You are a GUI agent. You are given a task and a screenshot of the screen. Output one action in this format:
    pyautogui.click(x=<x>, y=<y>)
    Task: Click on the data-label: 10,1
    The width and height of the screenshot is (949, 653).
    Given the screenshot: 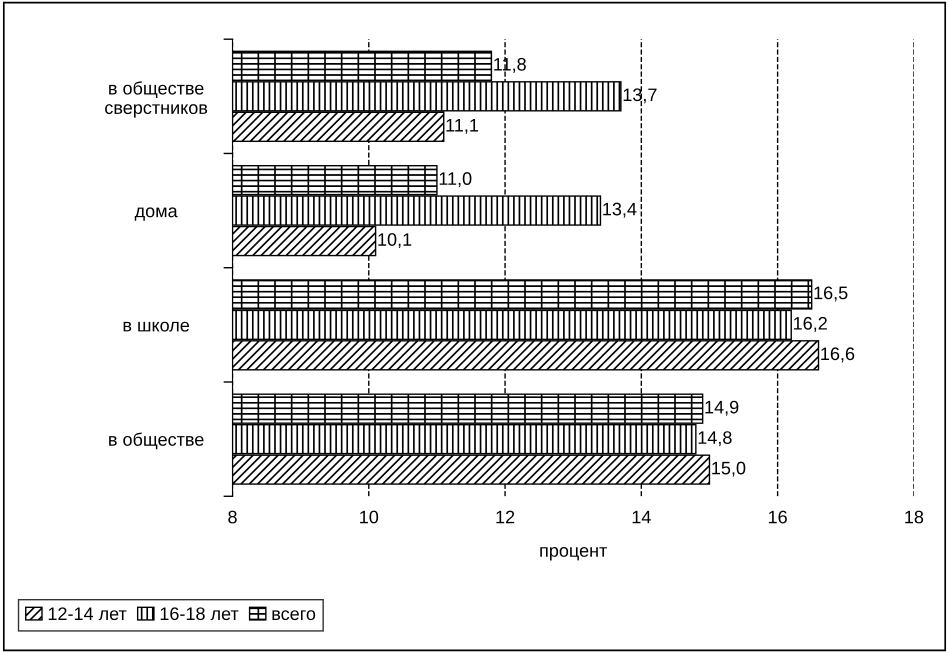 What is the action you would take?
    pyautogui.click(x=395, y=240)
    